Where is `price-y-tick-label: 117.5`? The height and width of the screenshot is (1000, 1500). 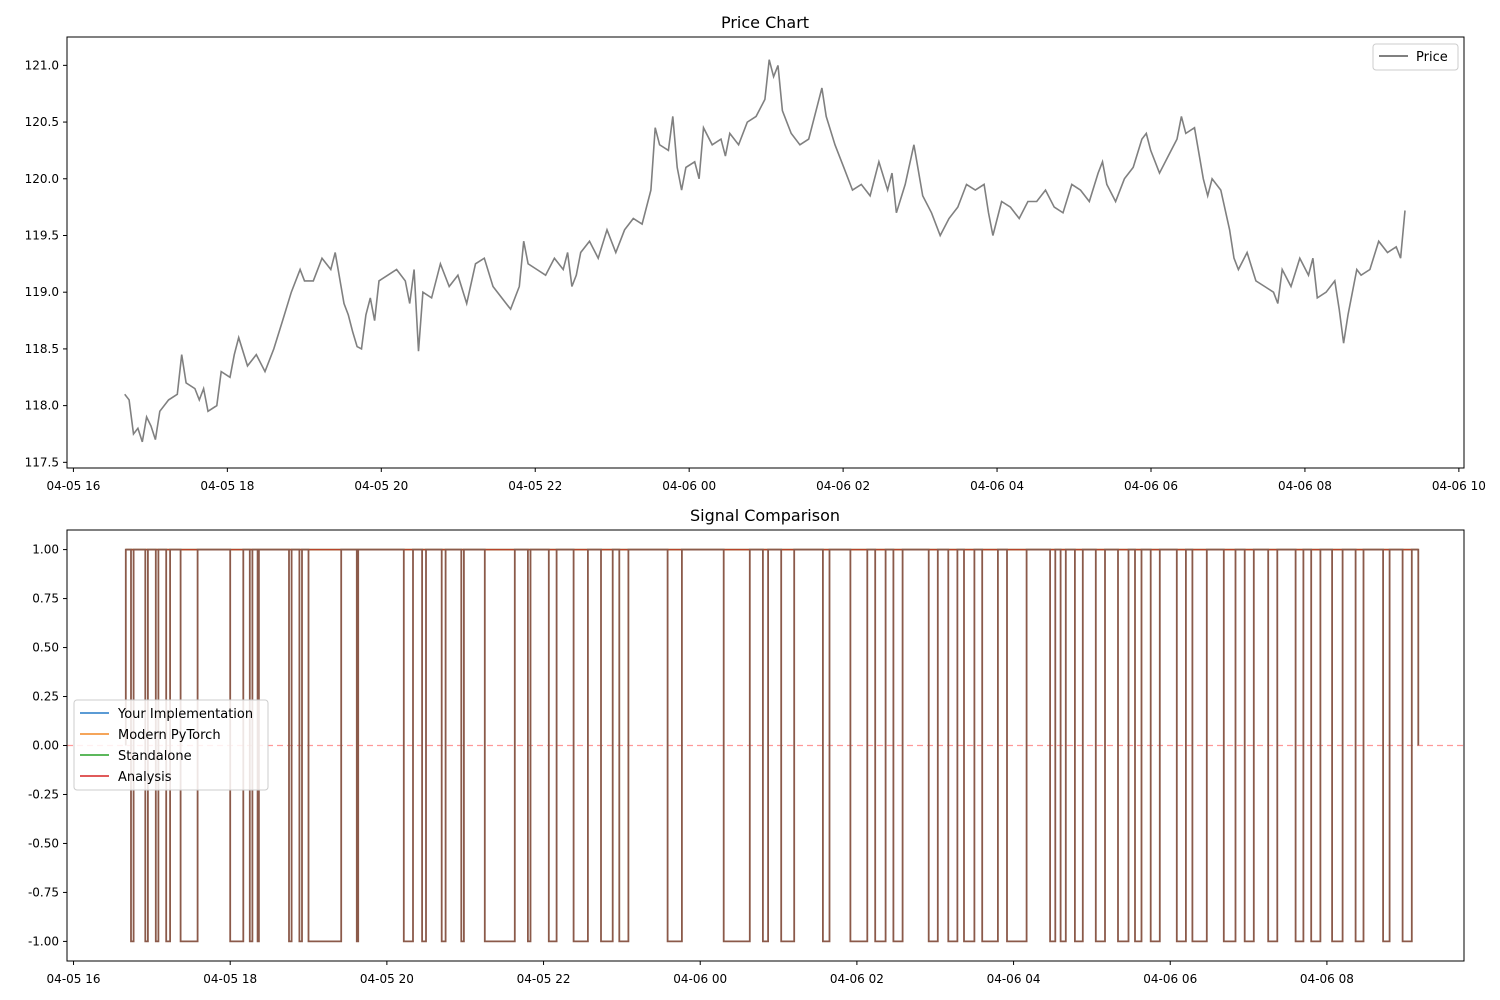
price-y-tick-label: 117.5 is located at coordinates (42, 462).